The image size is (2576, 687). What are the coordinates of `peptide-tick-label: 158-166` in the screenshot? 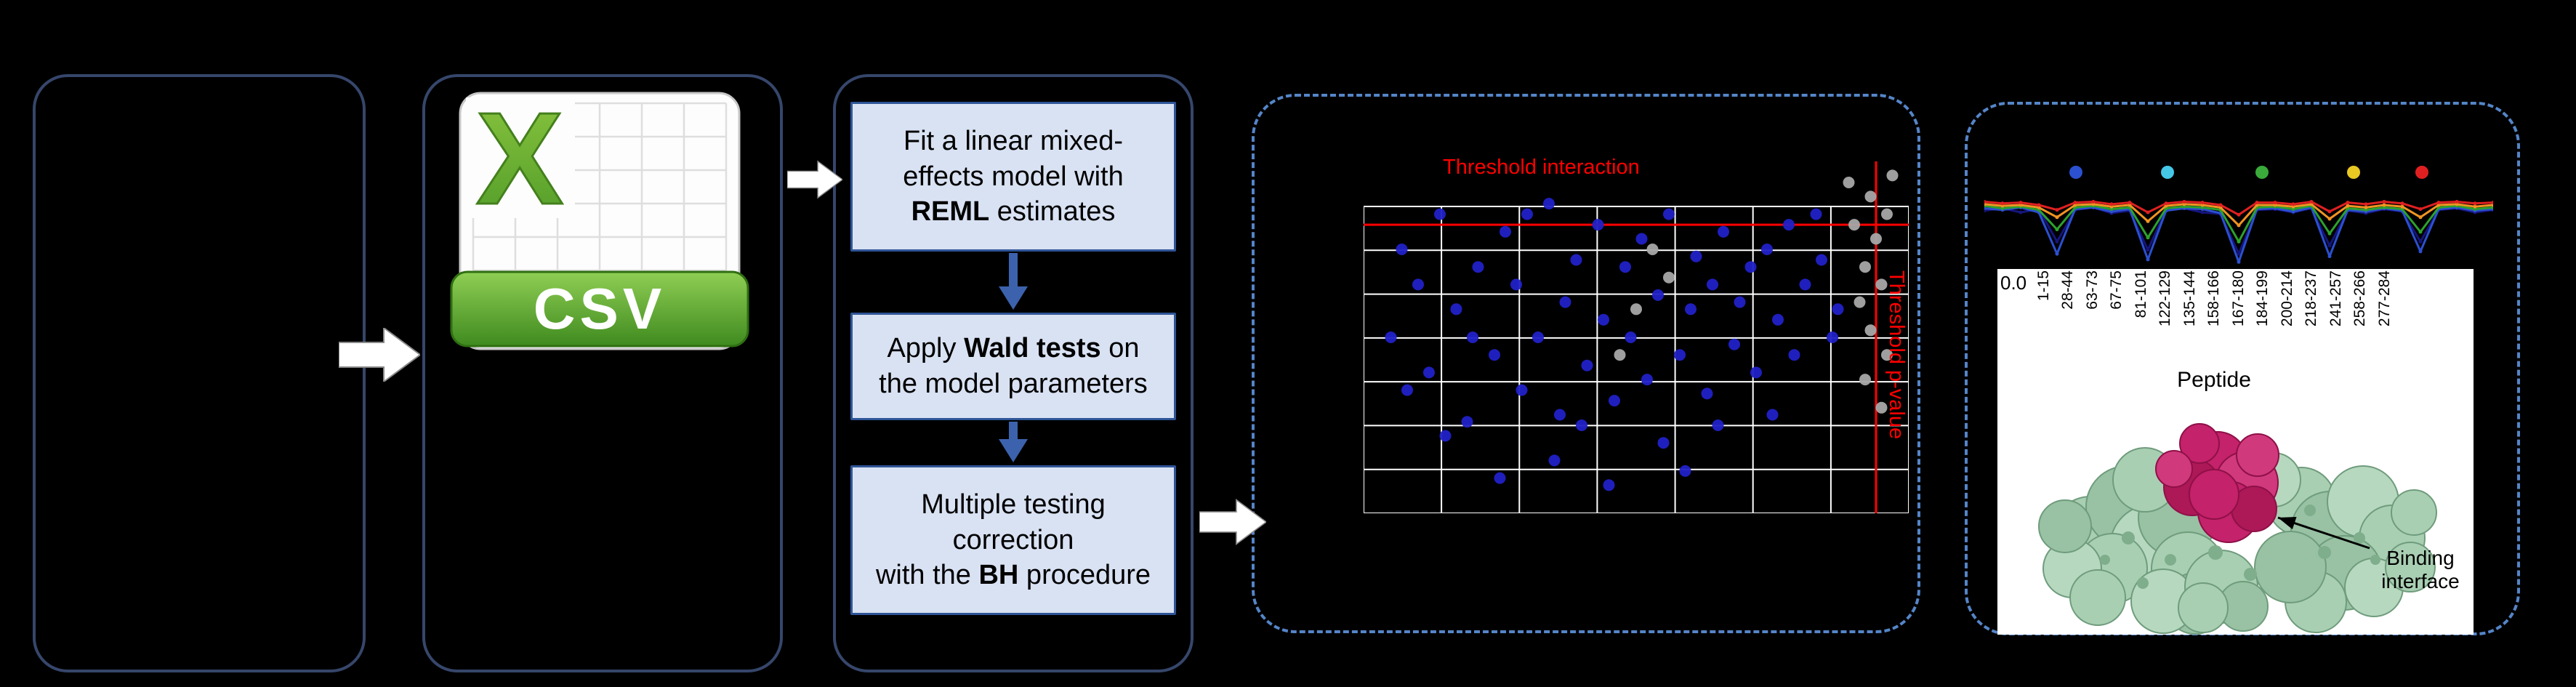 It's located at (2214, 298).